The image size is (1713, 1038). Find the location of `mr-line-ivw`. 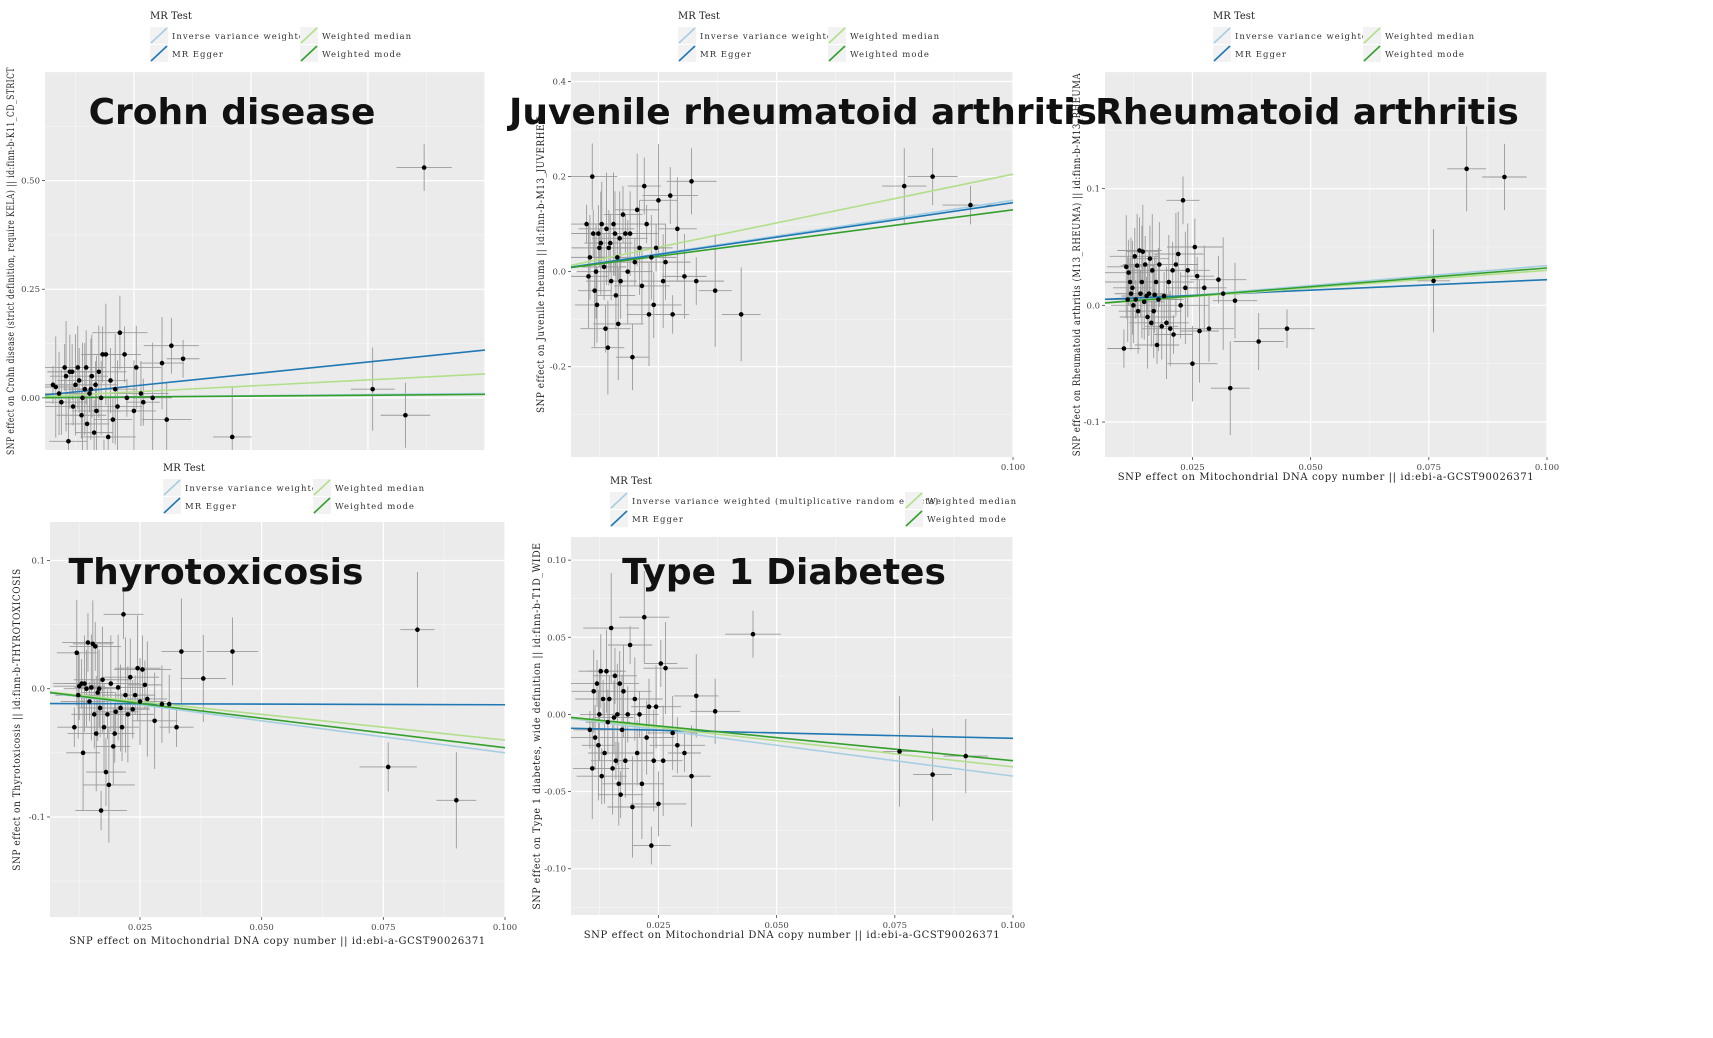

mr-line-ivw is located at coordinates (792, 747).